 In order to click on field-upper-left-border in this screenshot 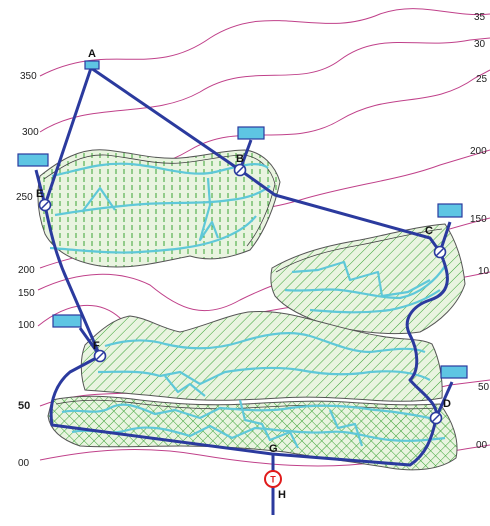, I will do `click(159, 200)`.